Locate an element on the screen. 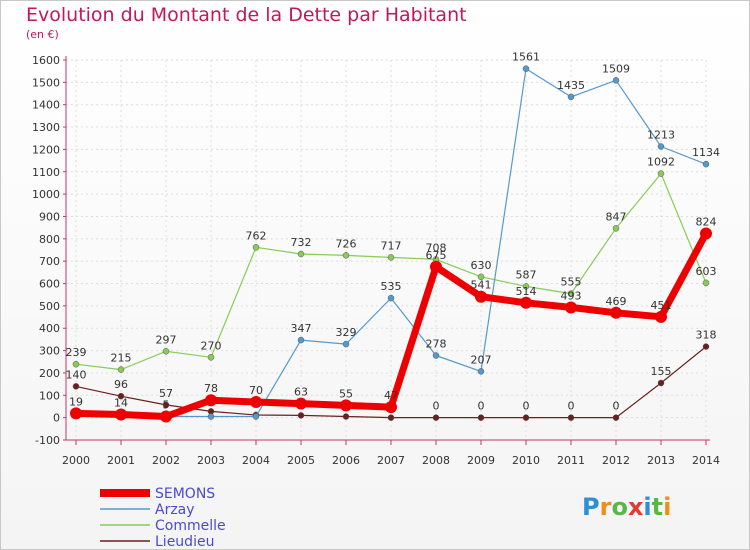 This screenshot has height=550, width=750. x-tick-label: 2008 is located at coordinates (436, 460).